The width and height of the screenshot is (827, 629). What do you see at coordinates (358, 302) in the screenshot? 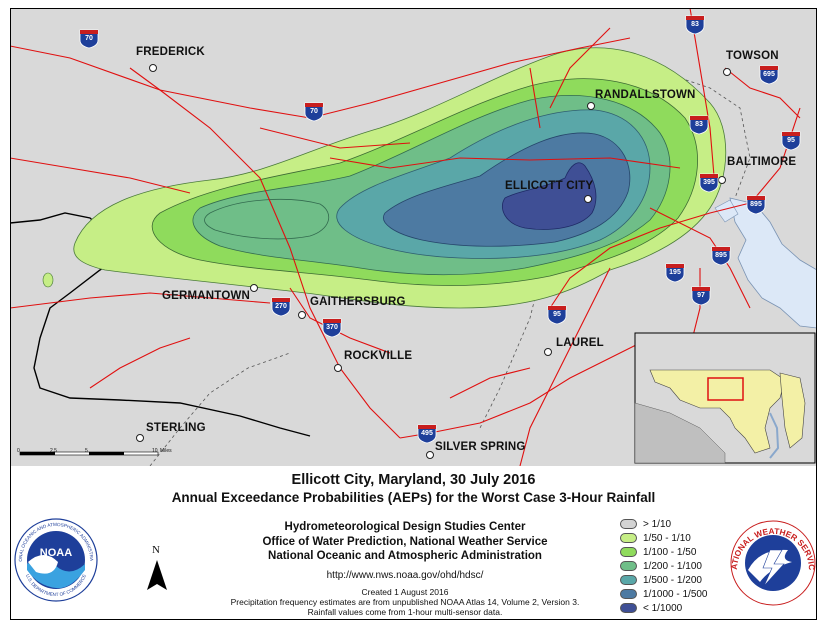
I see `city-label-gaithersburg: GAITHERSBURG` at bounding box center [358, 302].